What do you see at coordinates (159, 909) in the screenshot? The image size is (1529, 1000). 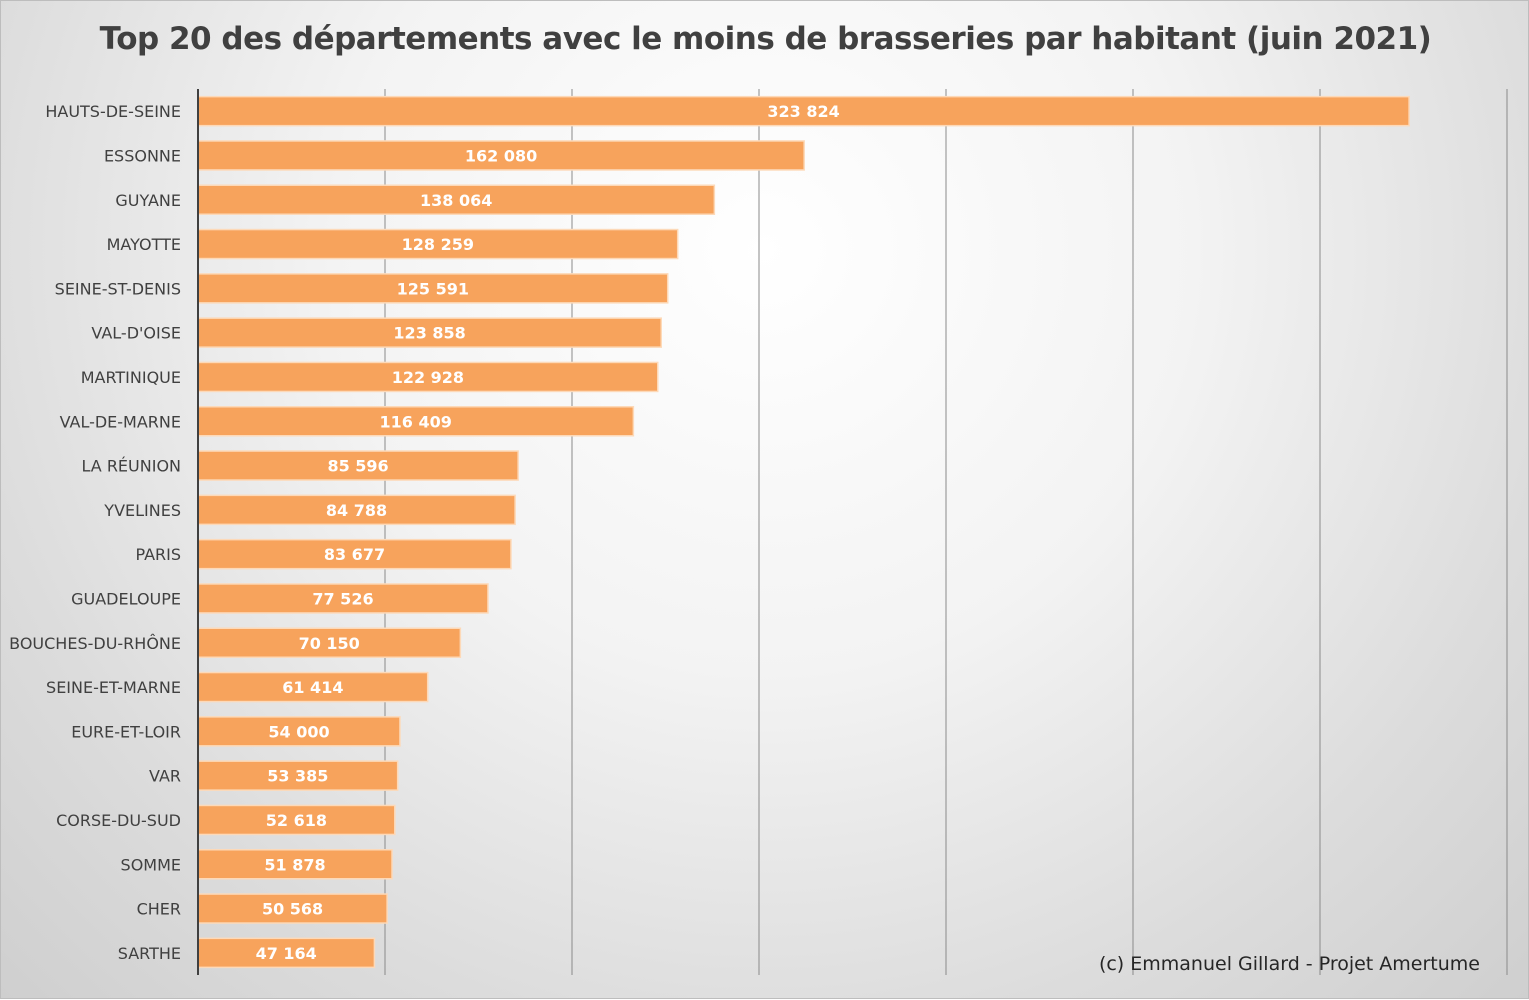 I see `category-label: CHER` at bounding box center [159, 909].